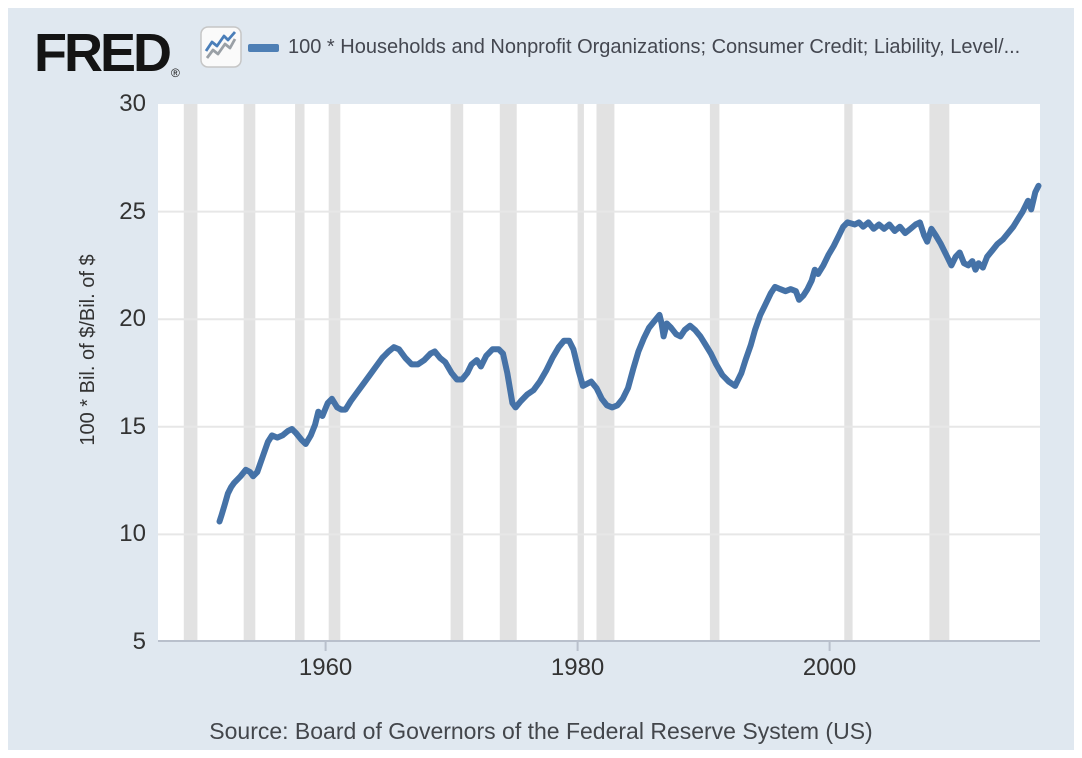 The image size is (1082, 758). Describe the element at coordinates (103, 53) in the screenshot. I see `fred-logo-text: FRED` at that location.